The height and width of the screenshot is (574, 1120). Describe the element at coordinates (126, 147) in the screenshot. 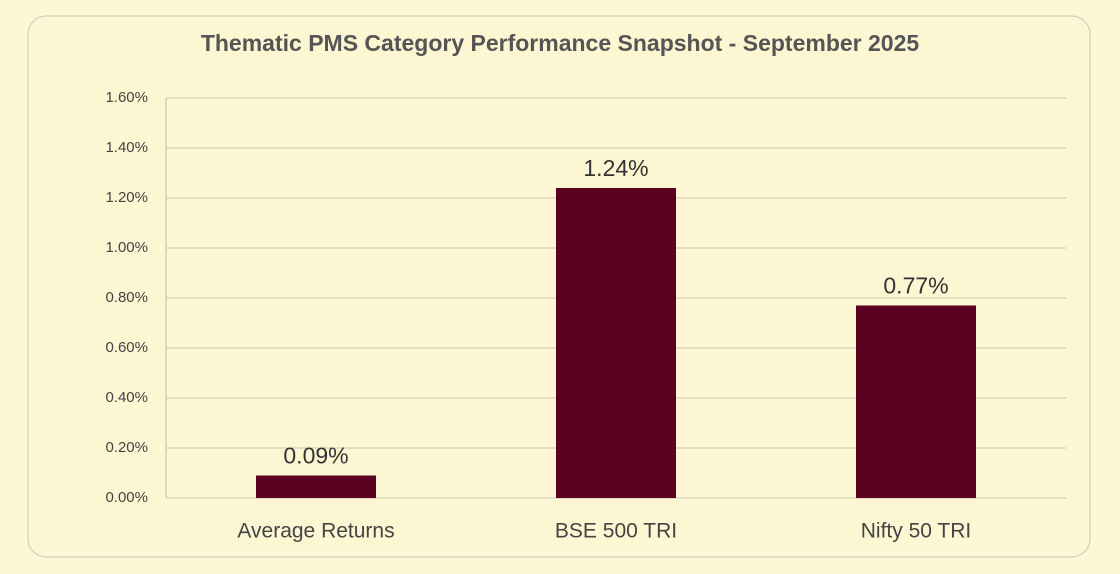

I see `y-tick-label: 1.40%` at that location.